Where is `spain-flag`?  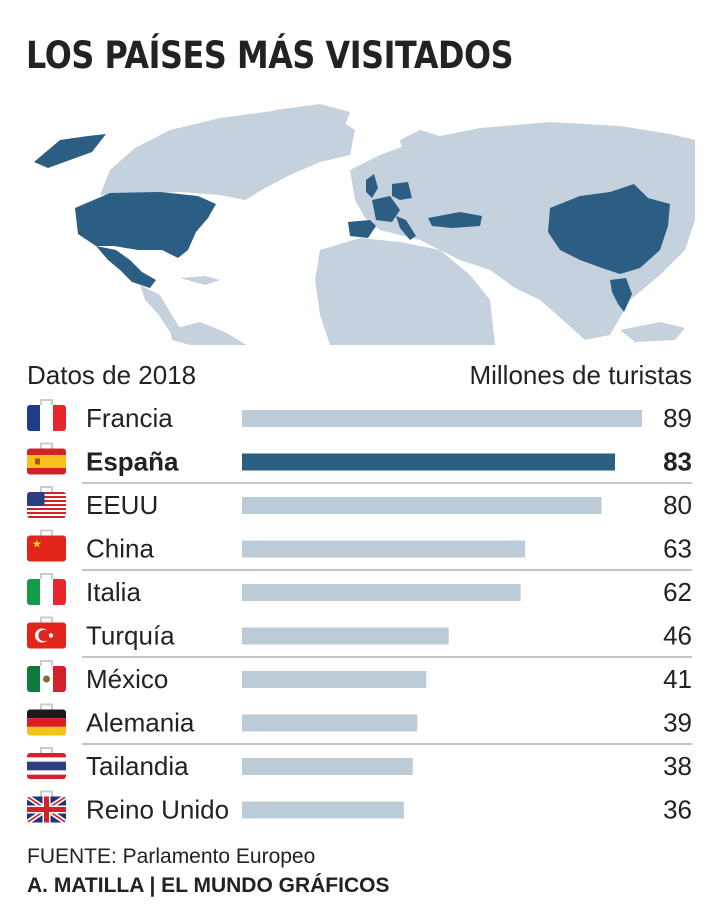 spain-flag is located at coordinates (46, 458).